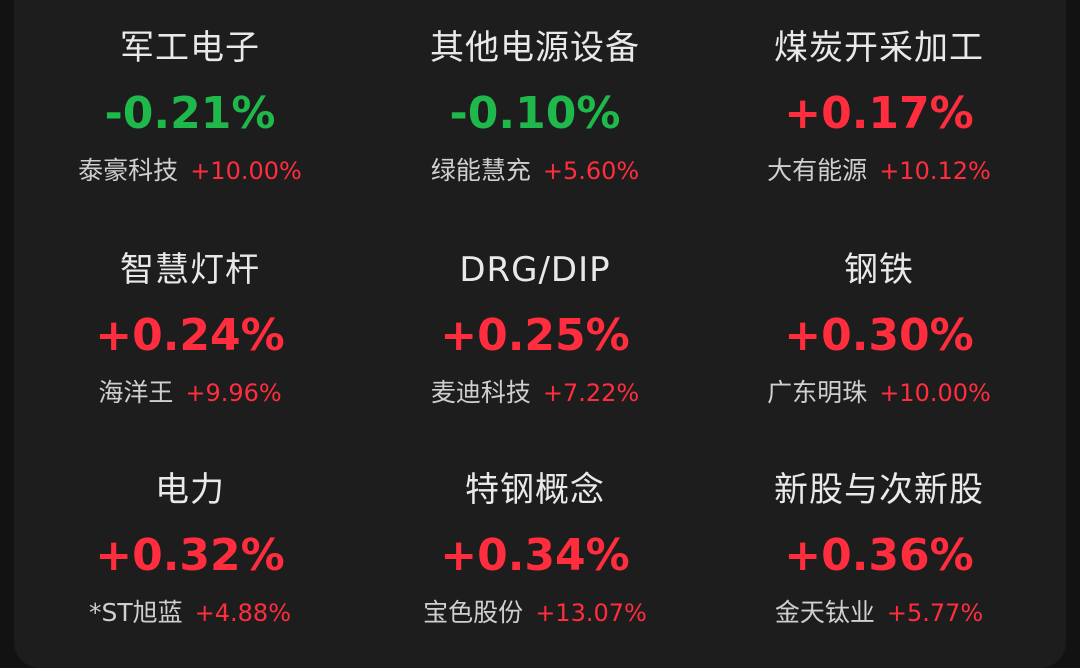 The image size is (1080, 668). What do you see at coordinates (591, 613) in the screenshot?
I see `leading-stock-change: +13.07%` at bounding box center [591, 613].